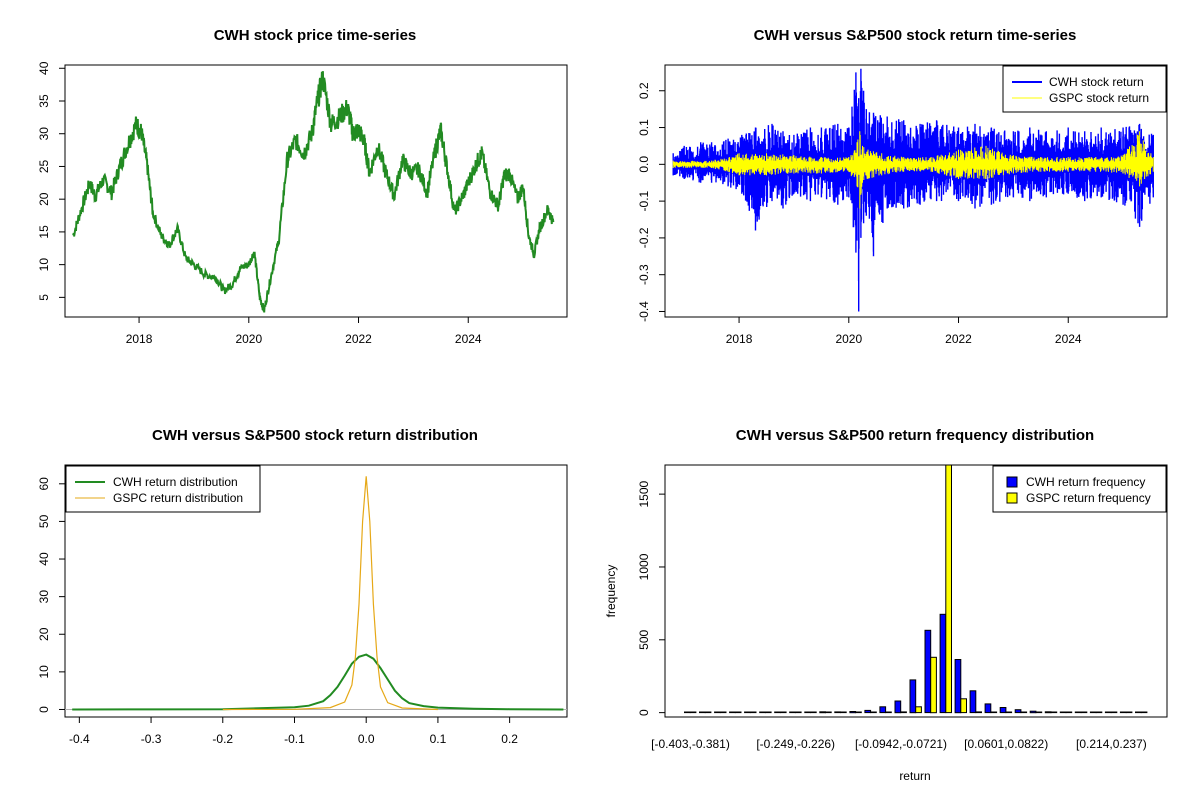 This screenshot has height=800, width=1200. I want to click on histogram-y-tick-label: 1500, so click(644, 493).